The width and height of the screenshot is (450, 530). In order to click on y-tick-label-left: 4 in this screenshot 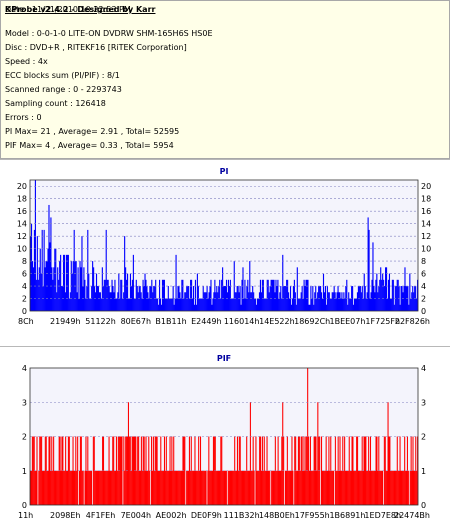, I will do `click(24, 368)`.